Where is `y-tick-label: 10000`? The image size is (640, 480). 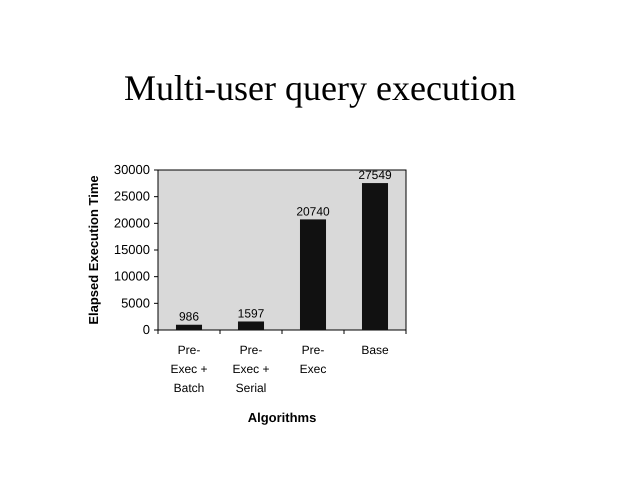 y-tick-label: 10000 is located at coordinates (132, 276).